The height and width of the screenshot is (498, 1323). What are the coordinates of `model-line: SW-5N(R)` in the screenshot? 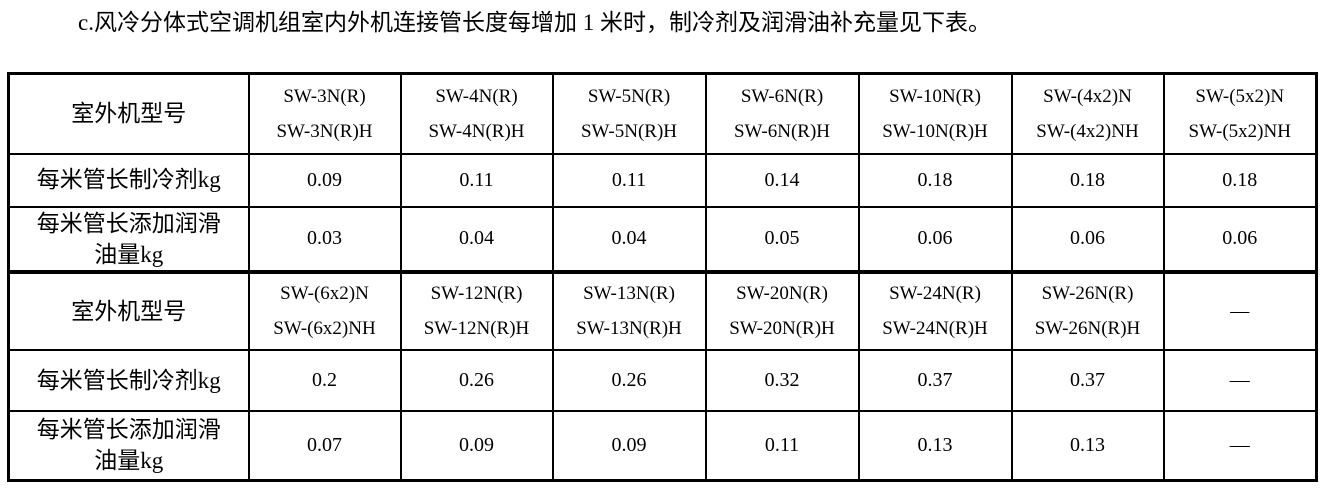 It's located at (629, 96).